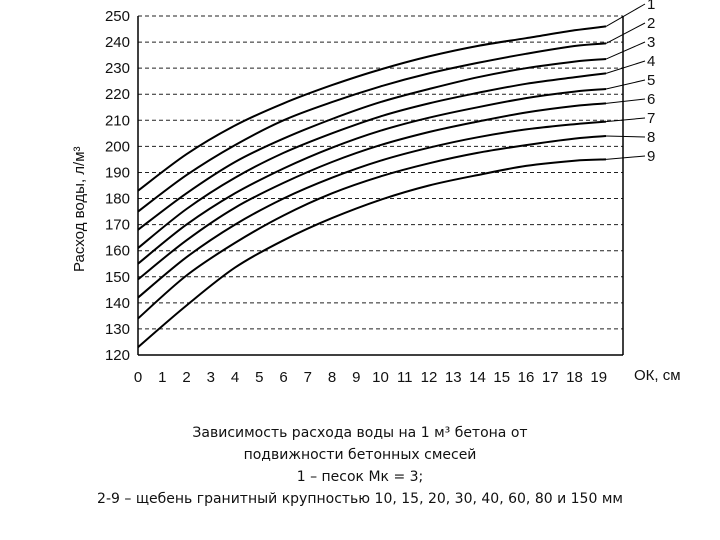 The image size is (720, 540). I want to click on y-tick-label: 230, so click(117, 68).